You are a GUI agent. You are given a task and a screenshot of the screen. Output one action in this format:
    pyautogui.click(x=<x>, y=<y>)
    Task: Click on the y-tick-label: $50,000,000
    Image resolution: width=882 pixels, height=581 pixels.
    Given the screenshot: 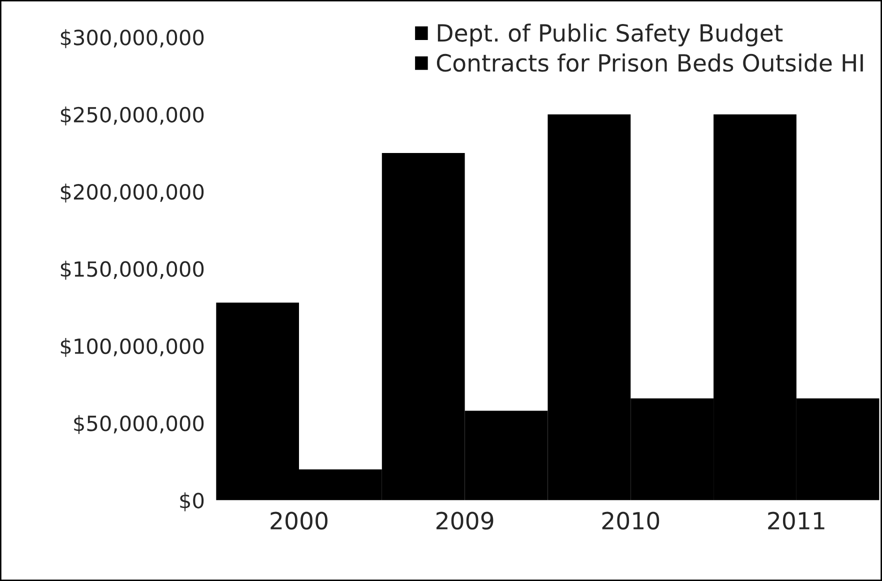 What is the action you would take?
    pyautogui.click(x=139, y=424)
    